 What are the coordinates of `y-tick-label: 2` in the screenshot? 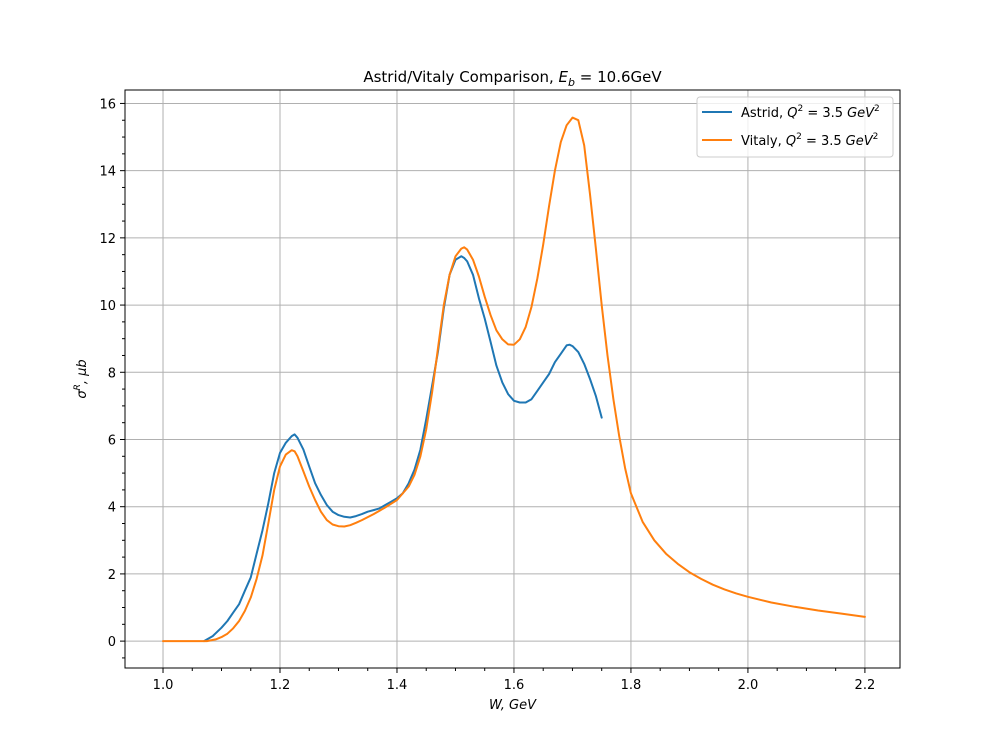 It's located at (112, 575).